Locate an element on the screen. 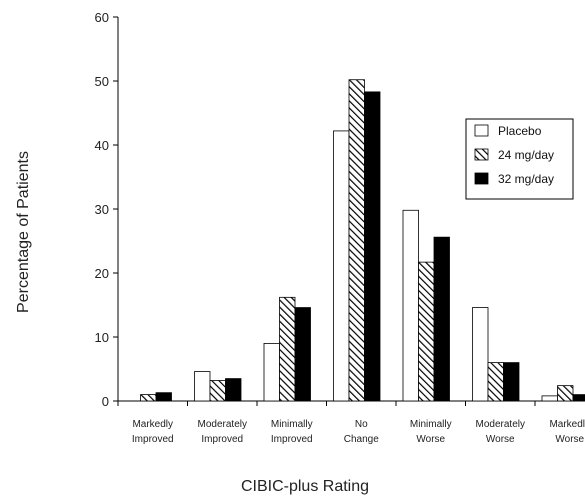 The image size is (585, 498). y-tick-label: 30 is located at coordinates (102, 209).